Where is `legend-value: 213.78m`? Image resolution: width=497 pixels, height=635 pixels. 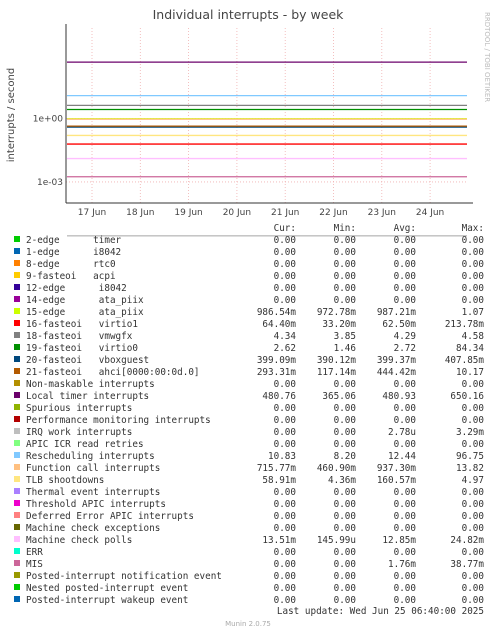
legend-value: 213.78m is located at coordinates (465, 324).